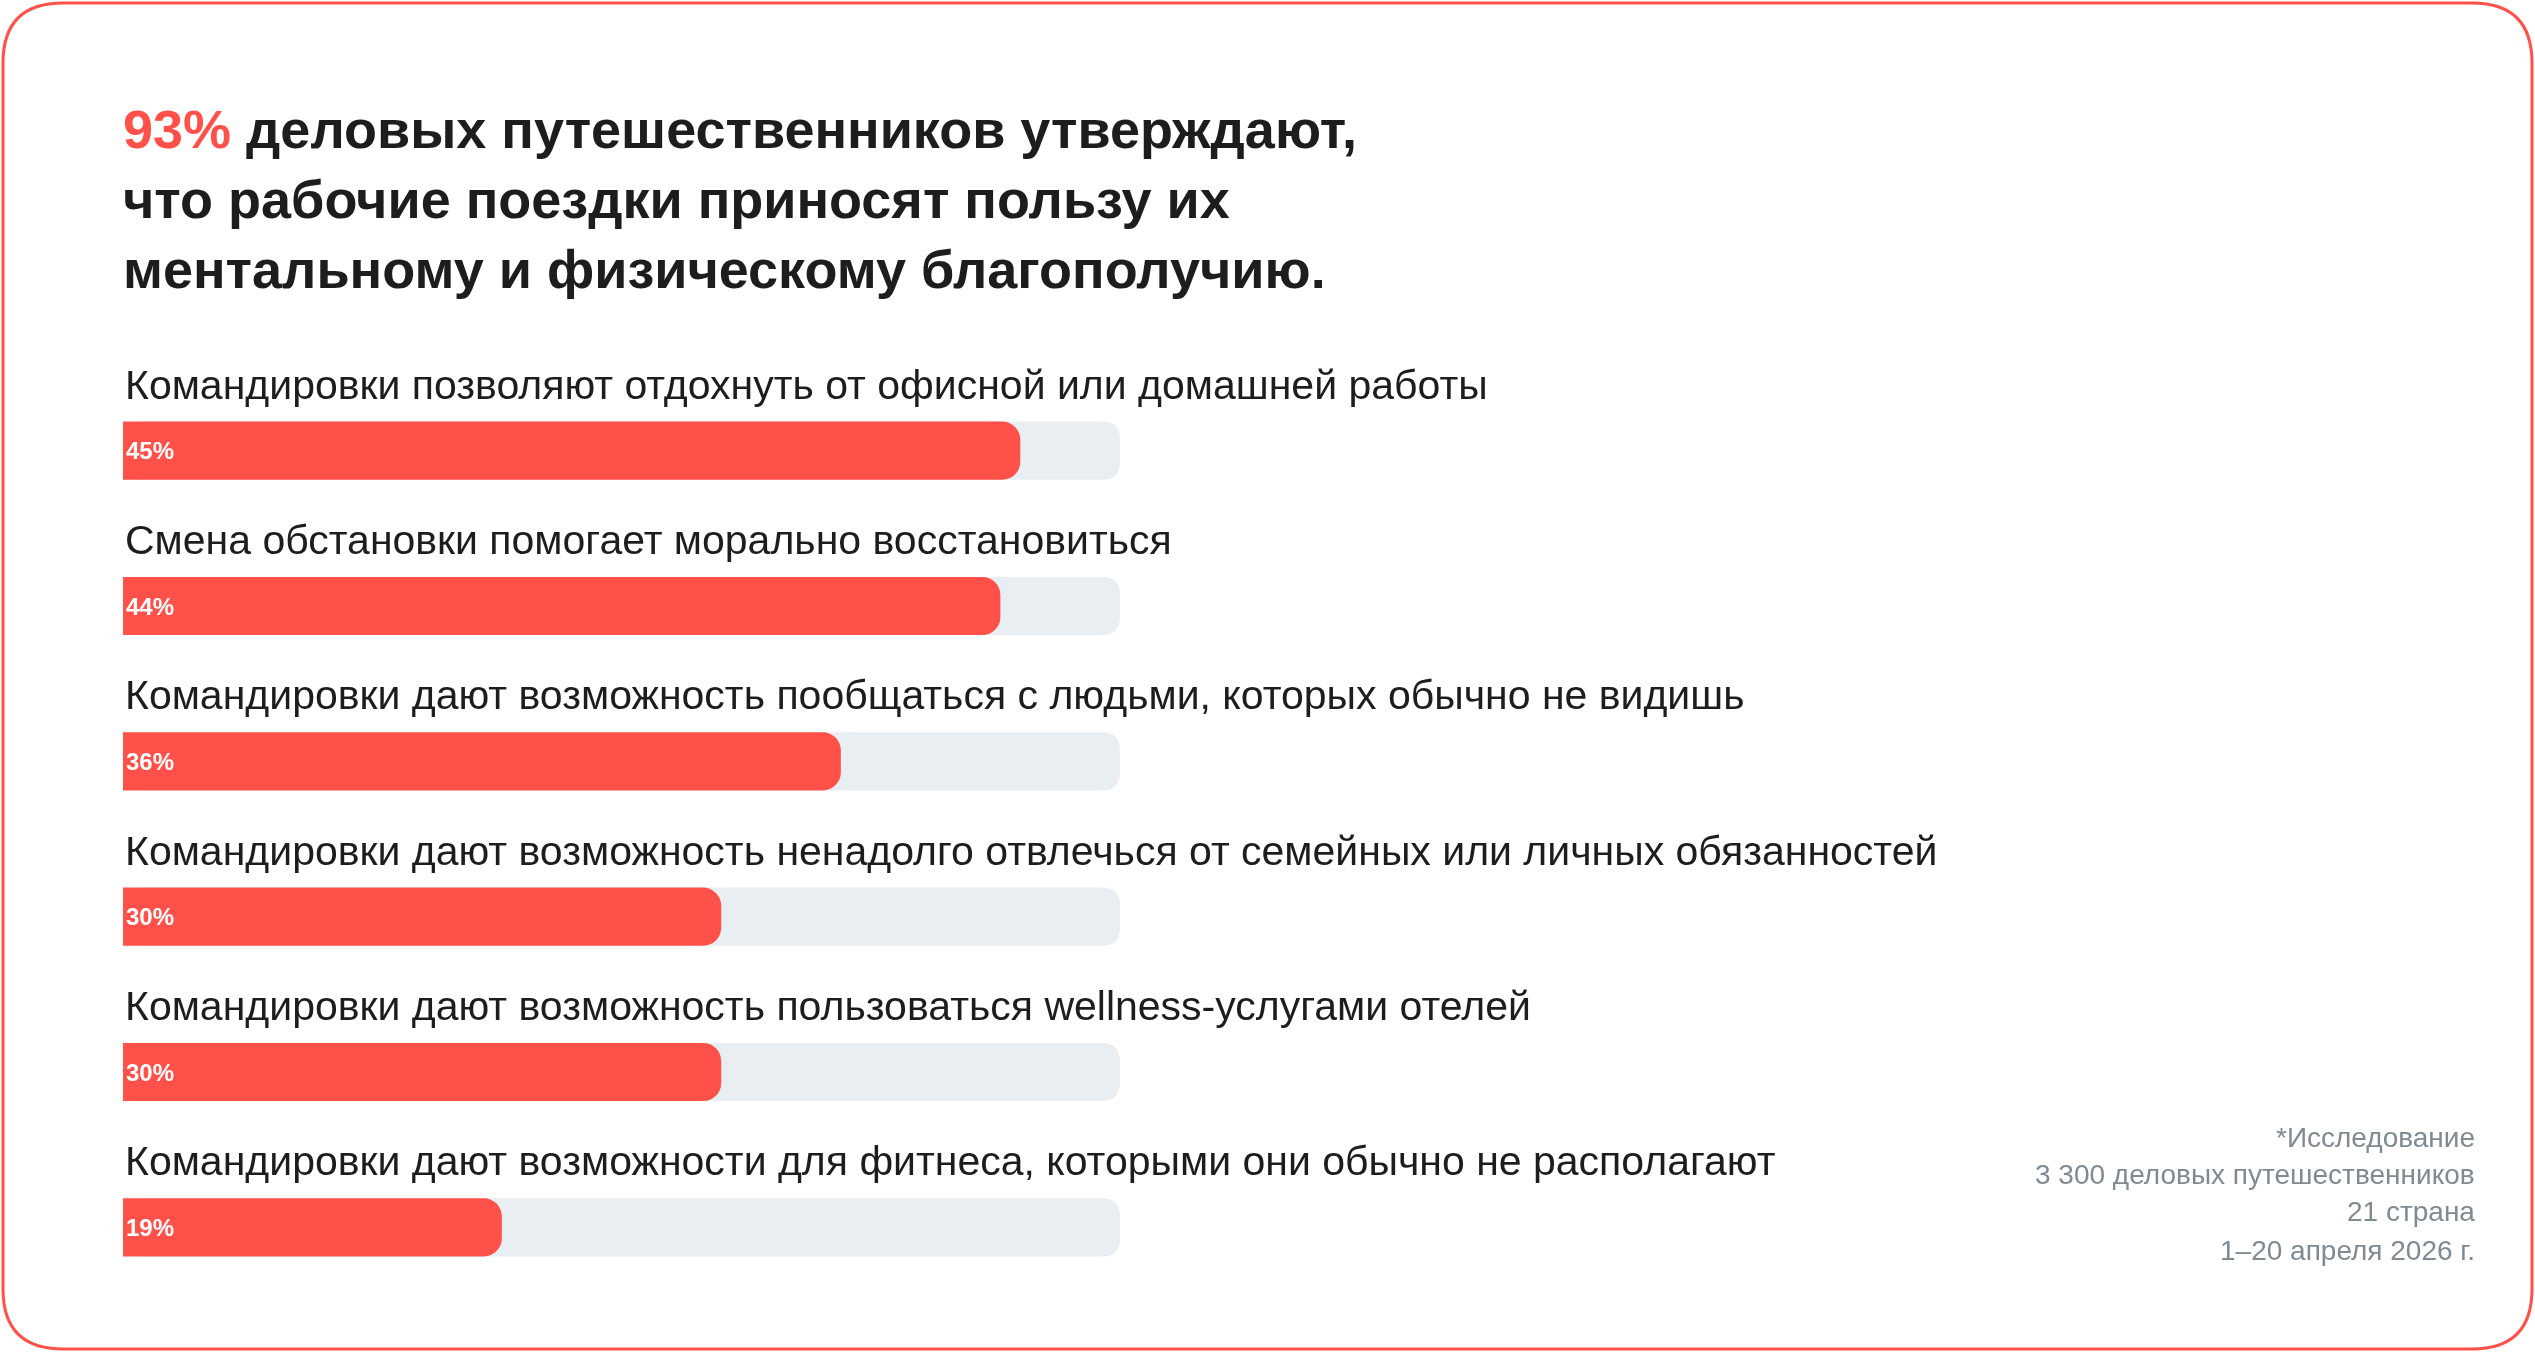  Describe the element at coordinates (2347, 1250) in the screenshot. I see `text: 1–20 апреля 2026 г.` at that location.